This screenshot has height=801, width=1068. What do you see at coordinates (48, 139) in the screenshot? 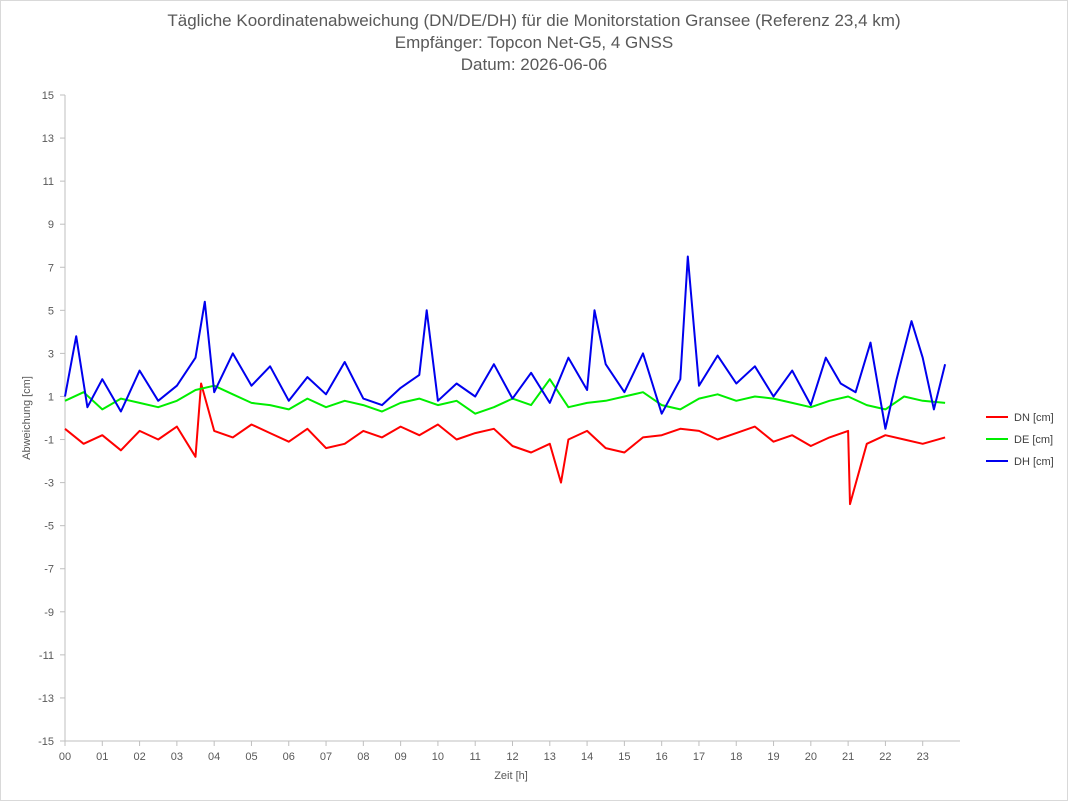
I see `y-tick-label: 13` at bounding box center [48, 139].